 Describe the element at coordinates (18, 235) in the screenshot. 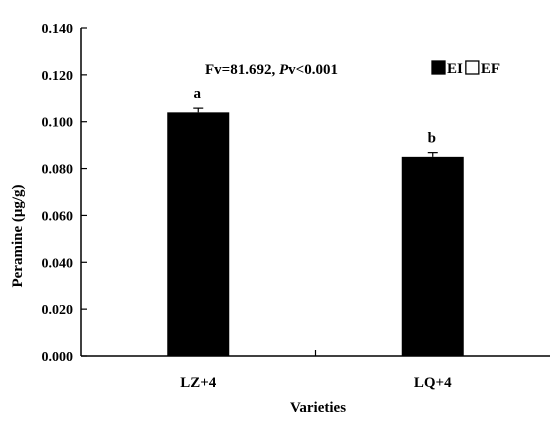

I see `y-axis-label: Peramine (μg/g)` at that location.